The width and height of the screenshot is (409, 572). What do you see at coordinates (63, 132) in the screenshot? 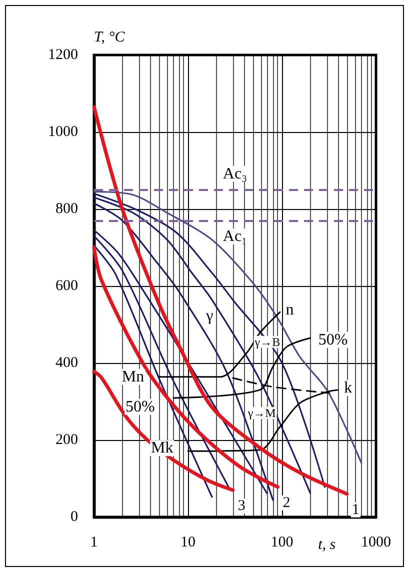
I see `y-tick-label: 1000` at bounding box center [63, 132].